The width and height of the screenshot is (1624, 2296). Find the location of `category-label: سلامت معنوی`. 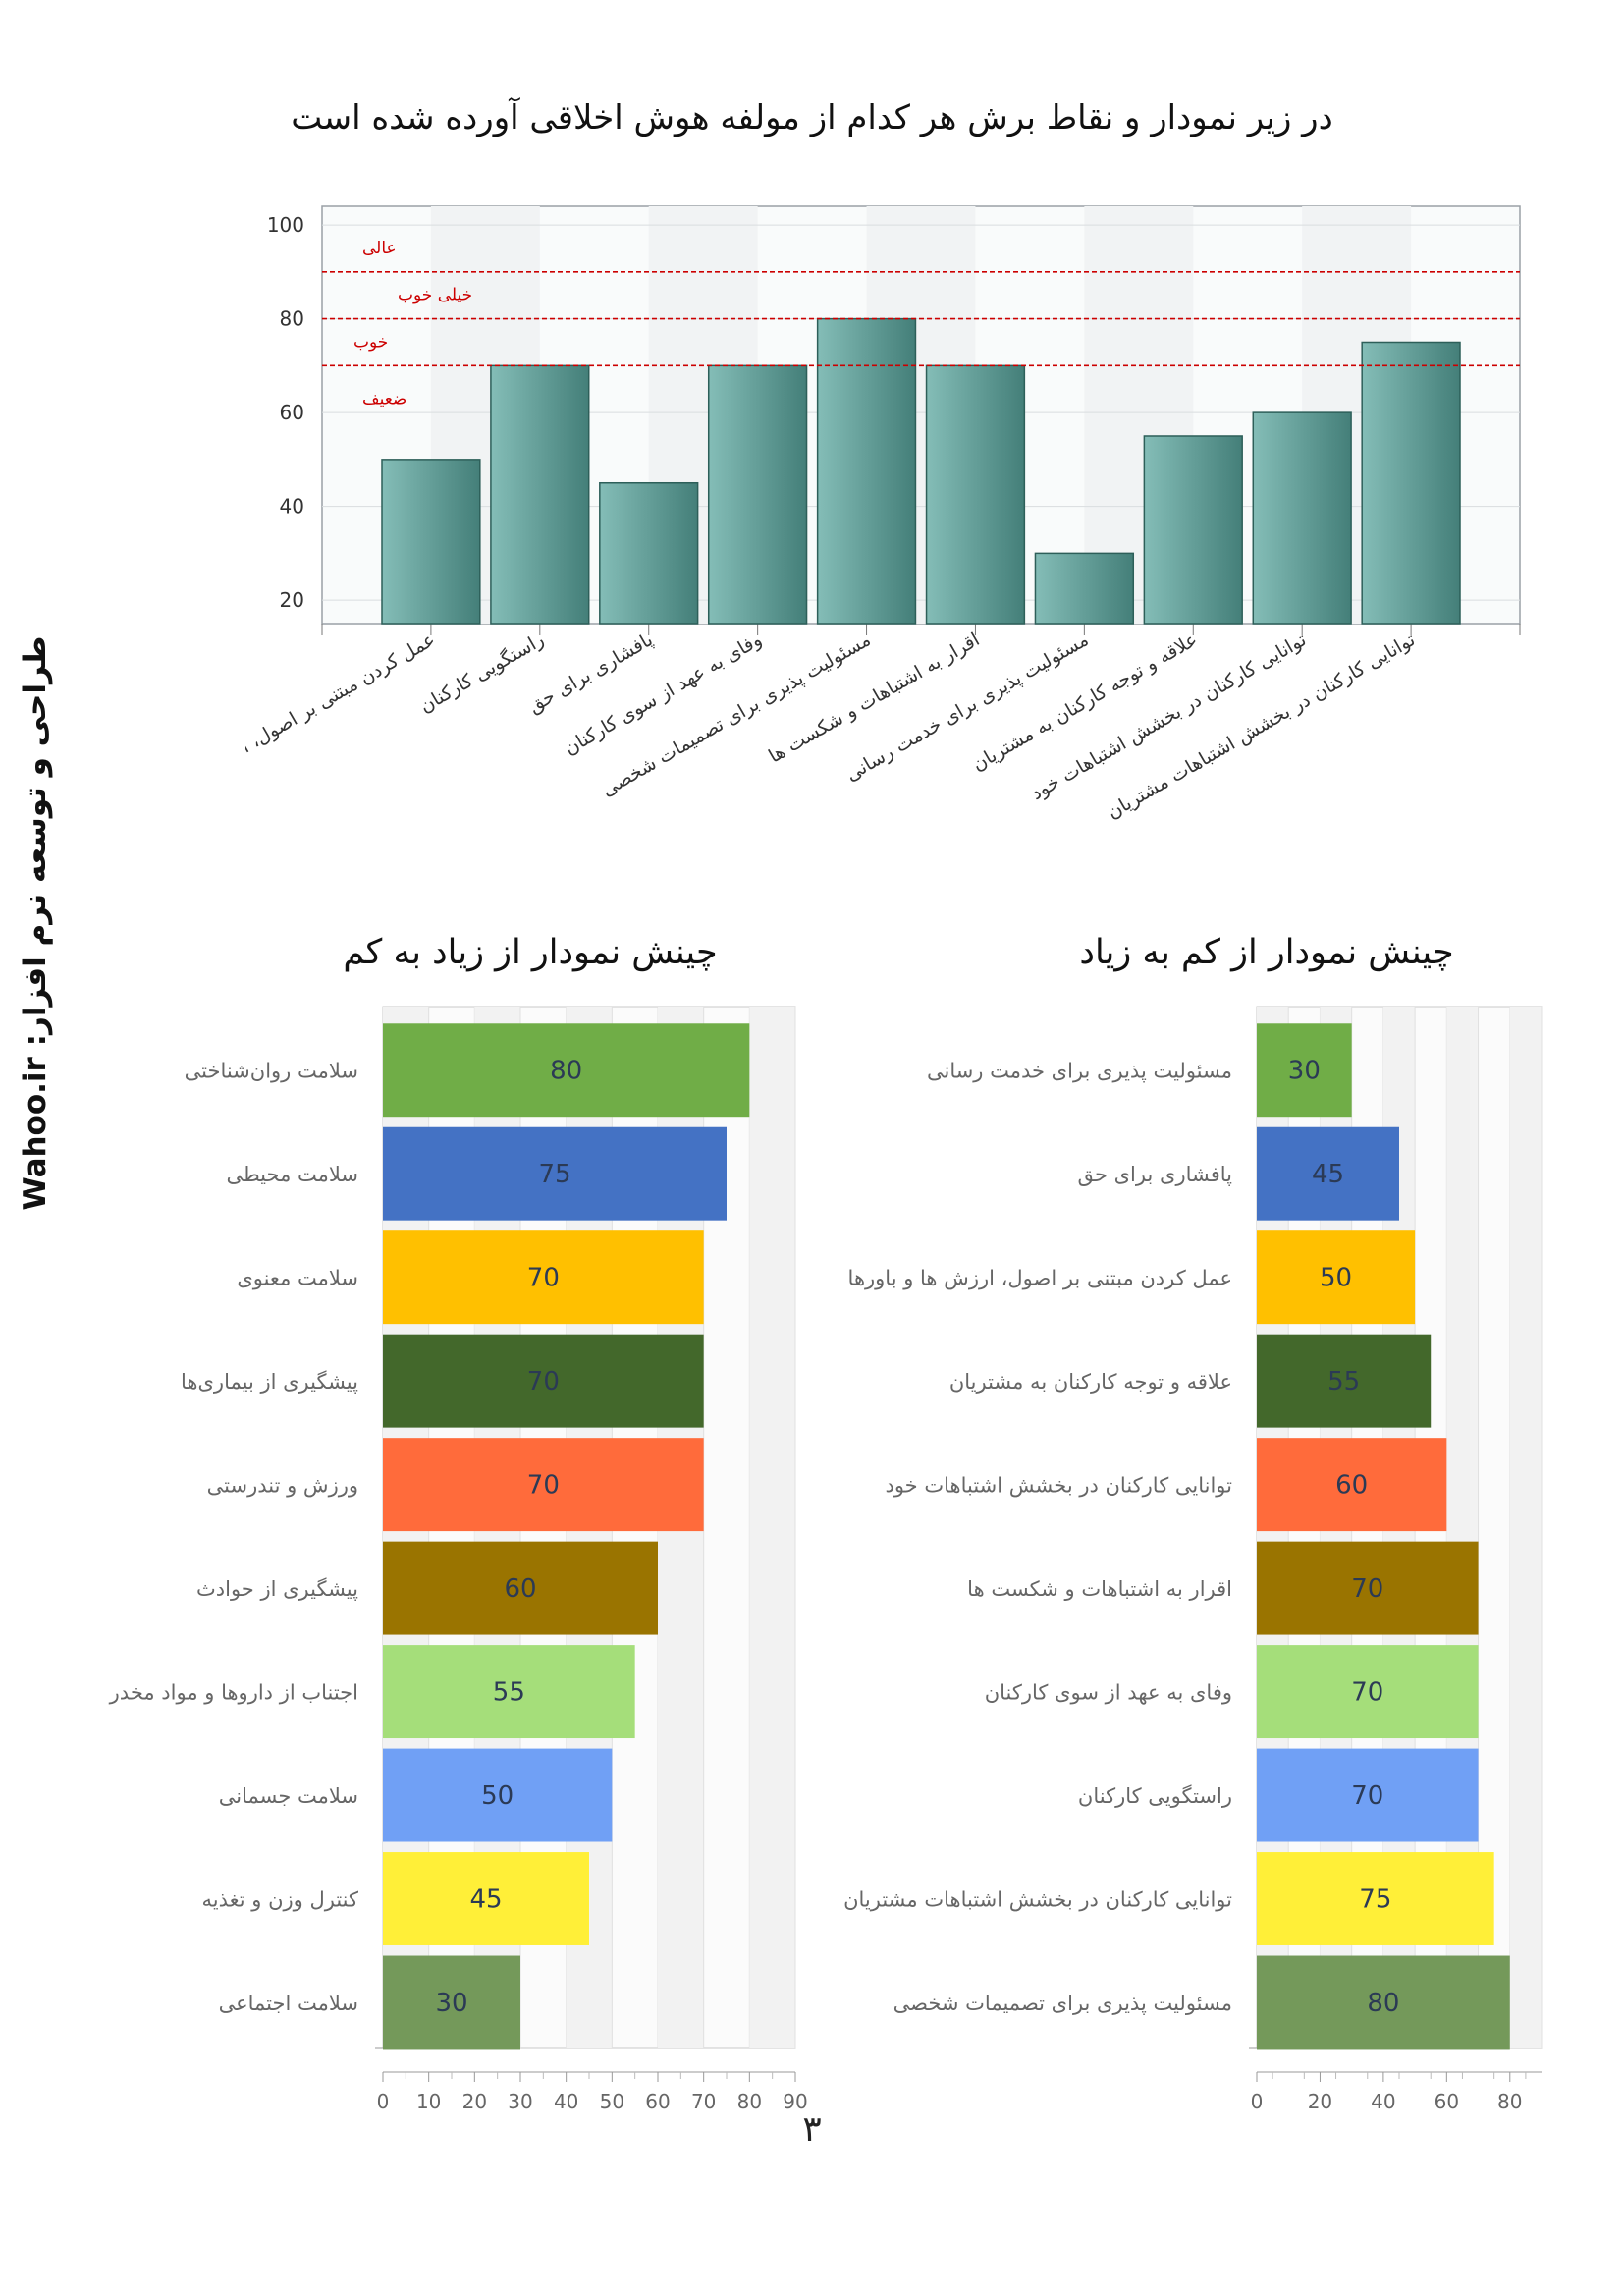

category-label: سلامت معنوی is located at coordinates (297, 1278).